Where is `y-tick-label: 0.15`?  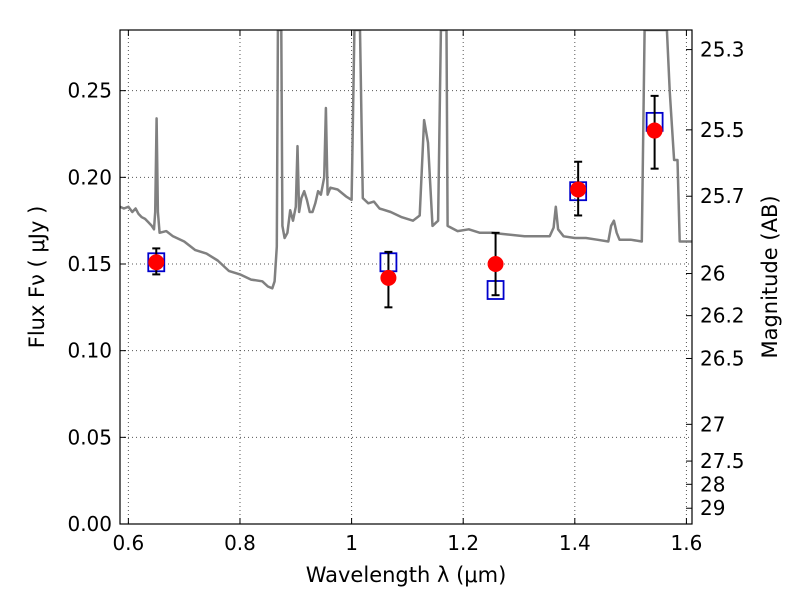 y-tick-label: 0.15 is located at coordinates (89, 264).